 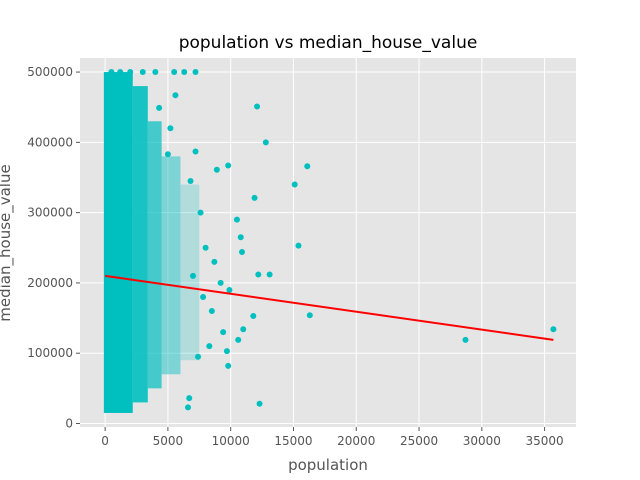 What do you see at coordinates (50, 142) in the screenshot?
I see `y-tick-label: 400000` at bounding box center [50, 142].